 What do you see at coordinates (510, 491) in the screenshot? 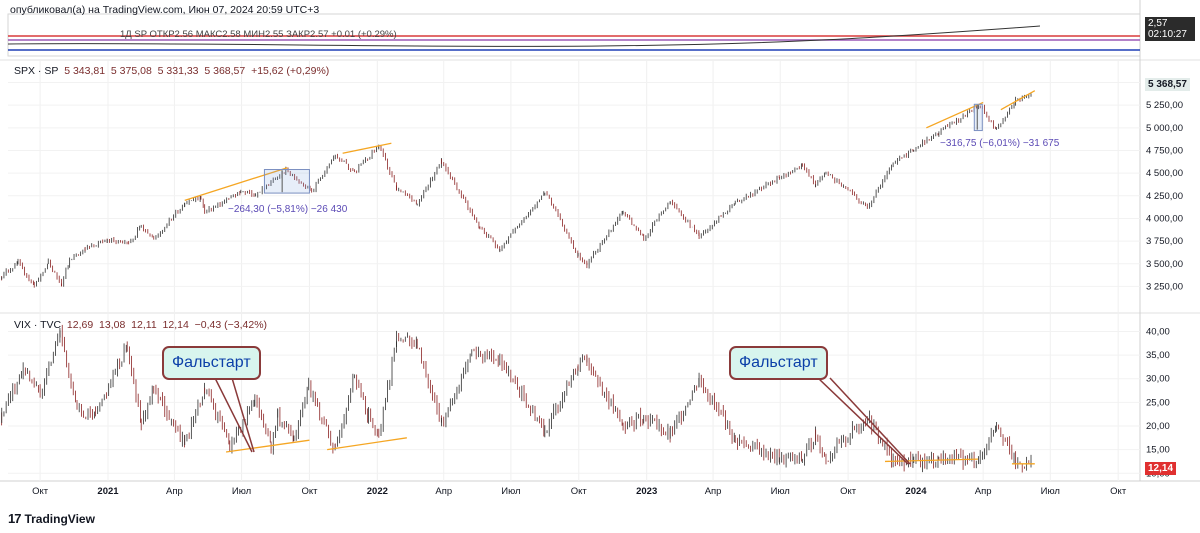
I see `x-tick-7: Июл` at bounding box center [510, 491].